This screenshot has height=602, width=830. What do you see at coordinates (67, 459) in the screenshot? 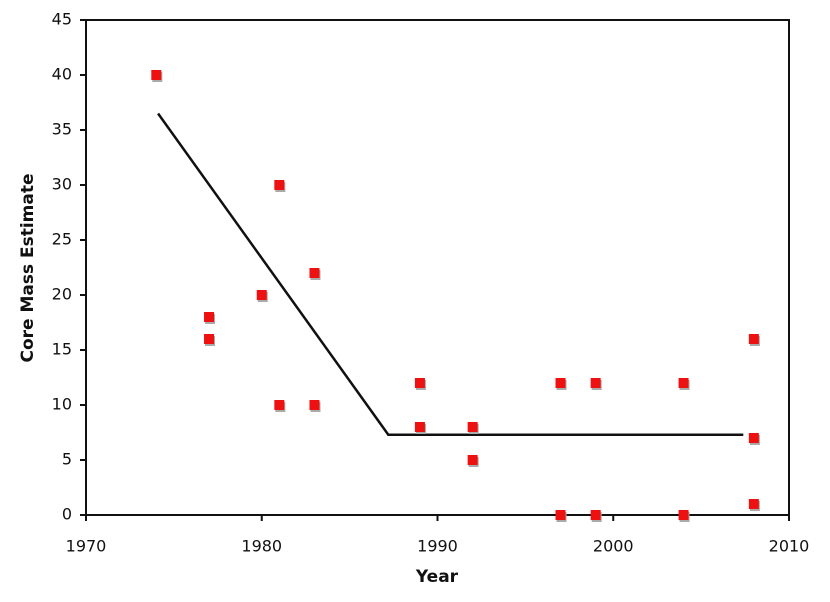
I see `y-tick-label: 5` at bounding box center [67, 459].